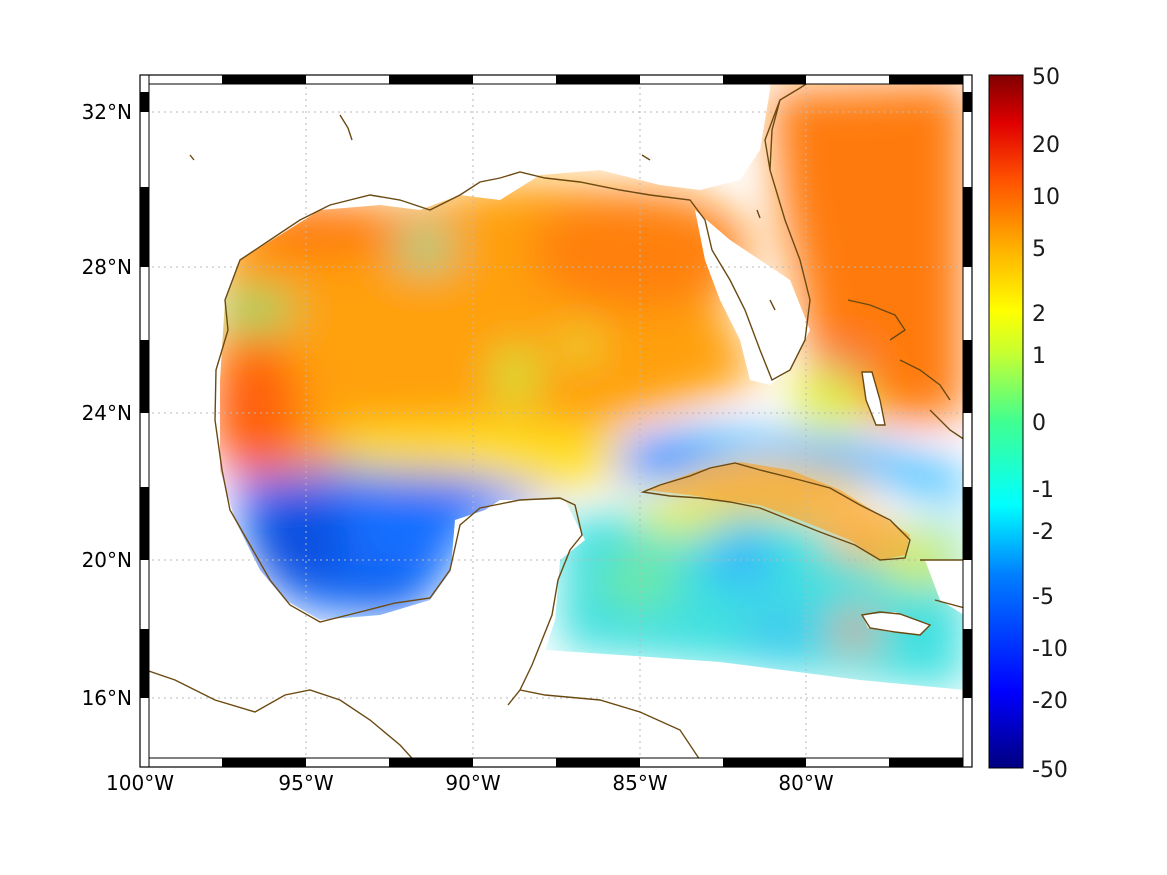 The image size is (1167, 875). What do you see at coordinates (107, 560) in the screenshot?
I see `lat-tick-label: 20°N` at bounding box center [107, 560].